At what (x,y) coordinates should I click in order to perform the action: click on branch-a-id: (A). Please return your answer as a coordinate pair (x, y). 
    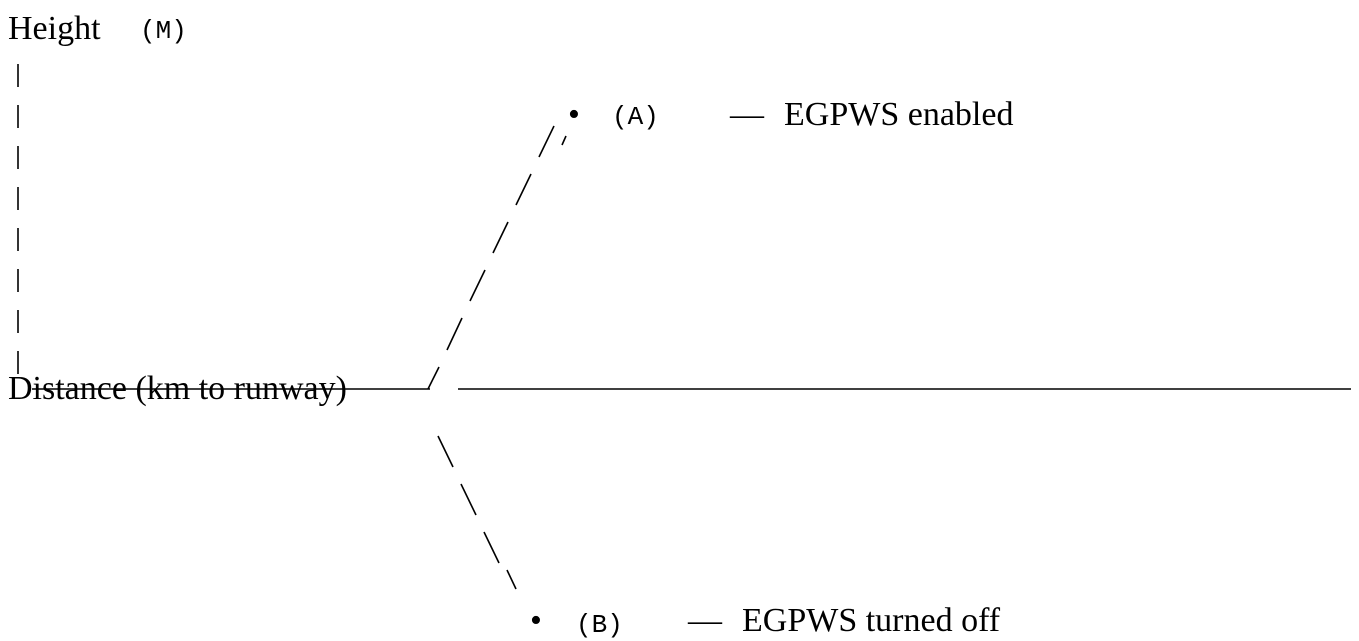
    Looking at the image, I should click on (635, 117).